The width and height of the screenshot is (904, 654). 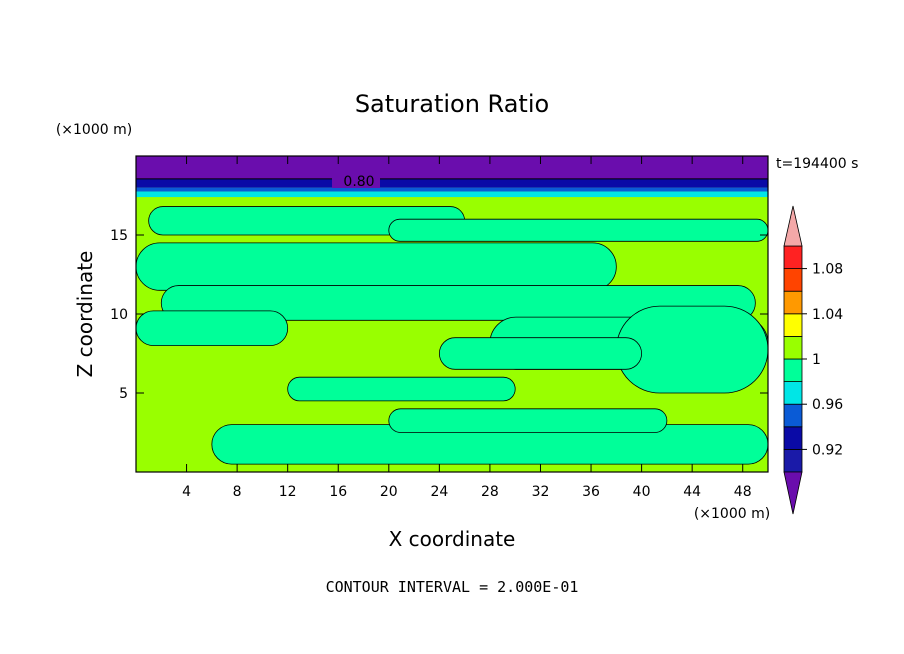 What do you see at coordinates (541, 492) in the screenshot?
I see `x-tick-label: 32` at bounding box center [541, 492].